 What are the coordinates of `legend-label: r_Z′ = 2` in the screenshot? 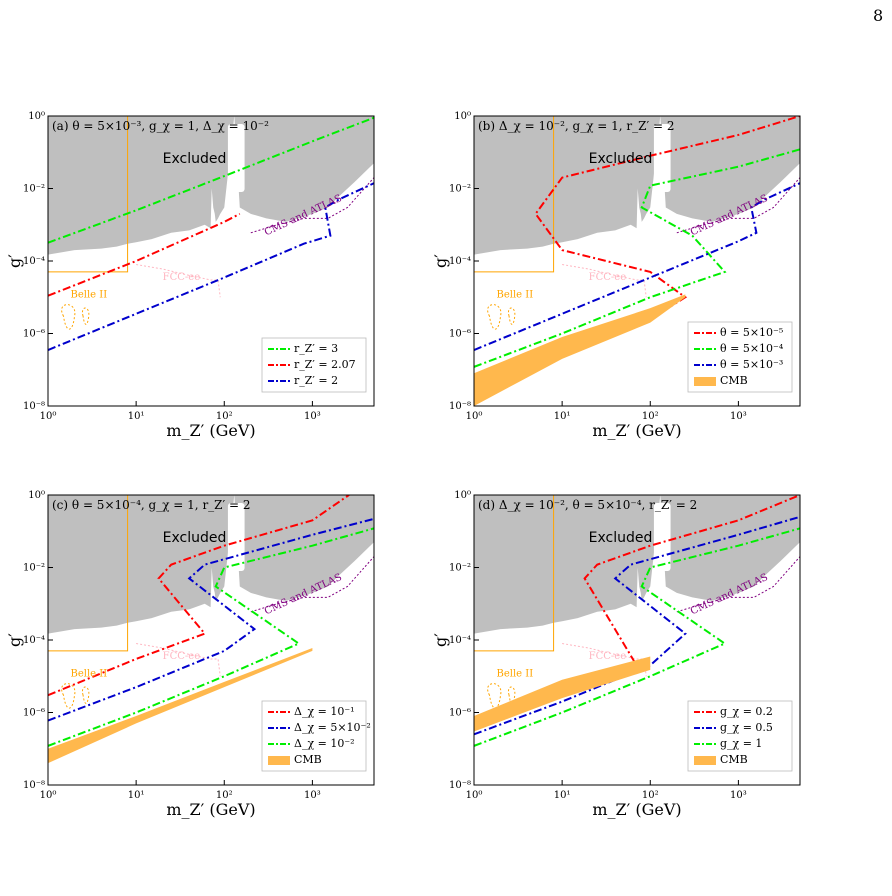 It's located at (316, 380).